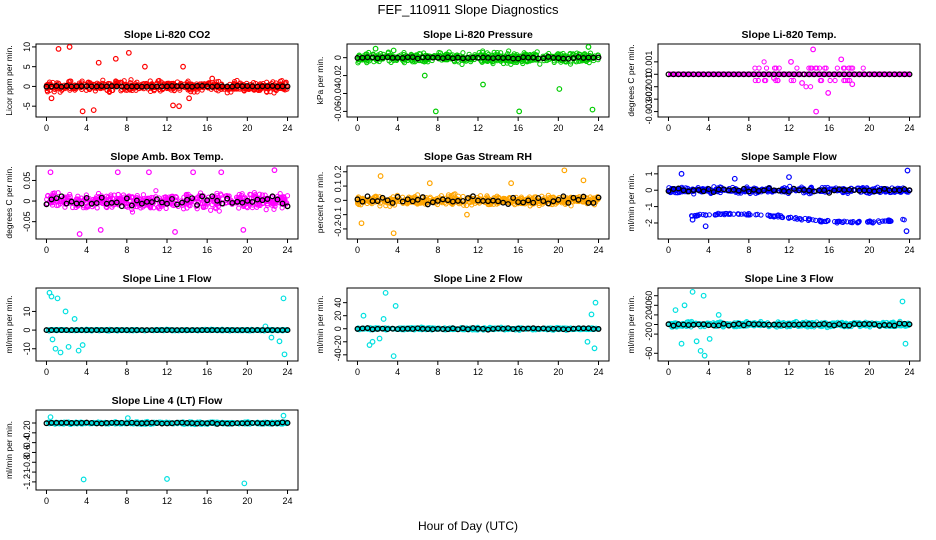 The width and height of the screenshot is (936, 540). Describe the element at coordinates (338, 111) in the screenshot. I see `y-tick-label: -0.06` at that location.